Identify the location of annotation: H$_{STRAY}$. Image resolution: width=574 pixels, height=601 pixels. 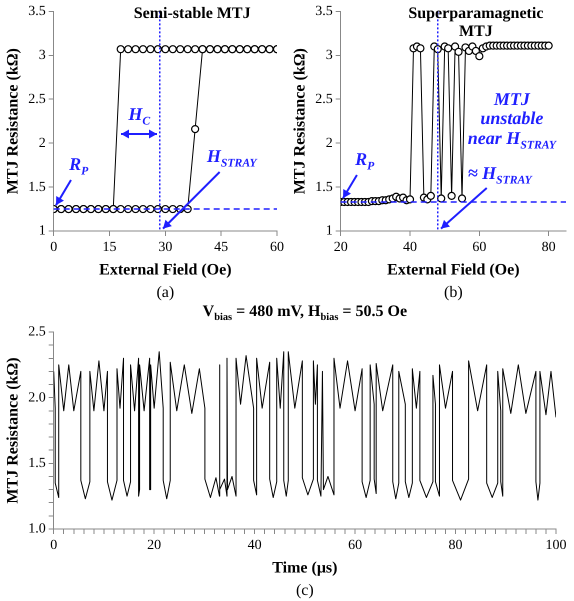
(231, 158).